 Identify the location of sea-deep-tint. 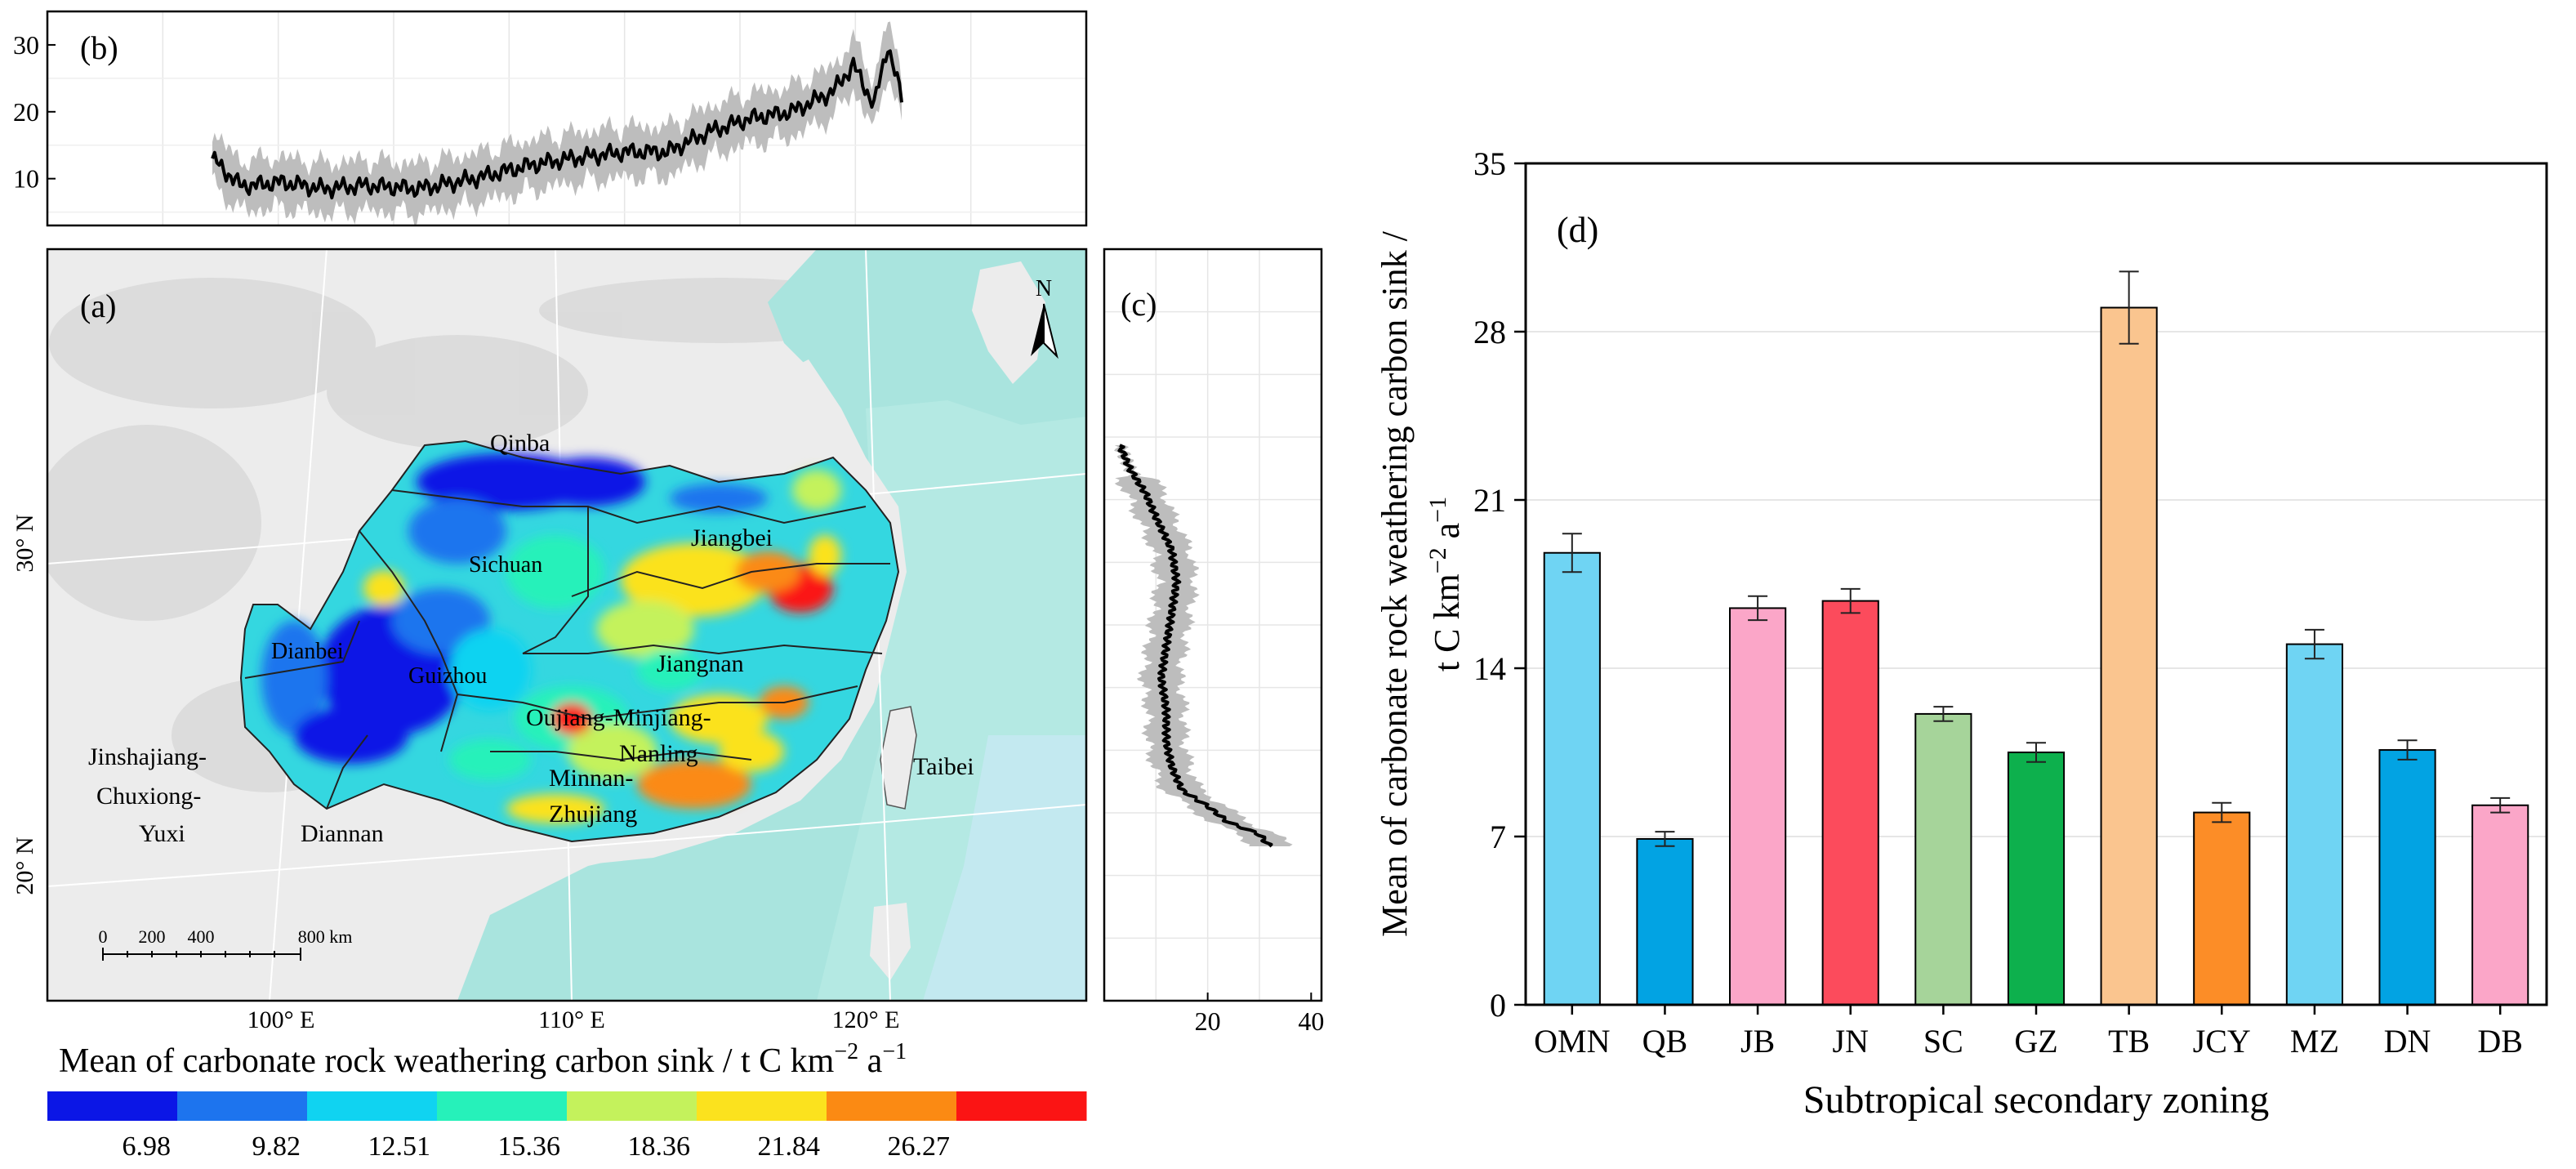
(1004, 868).